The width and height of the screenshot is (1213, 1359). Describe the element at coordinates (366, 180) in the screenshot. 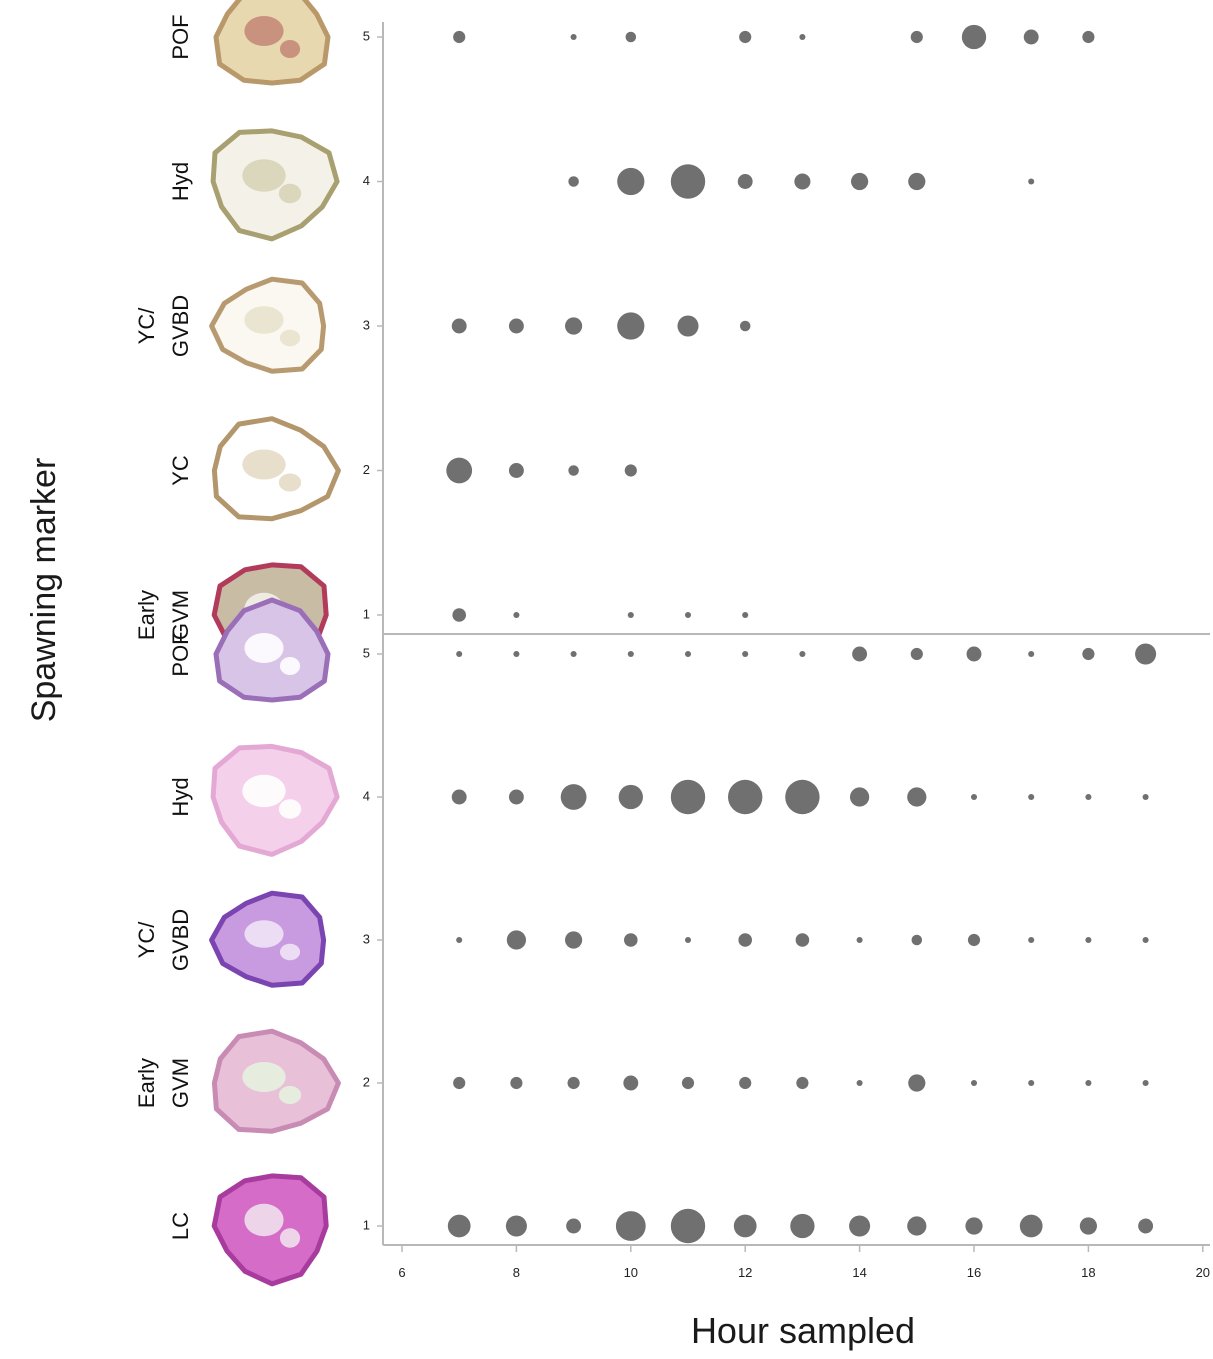

I see `y-tick-label: 4` at that location.